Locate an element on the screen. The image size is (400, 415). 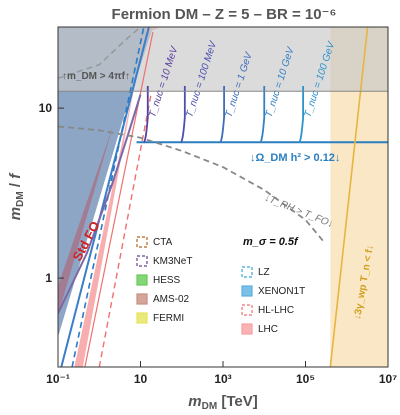
perturbative-region is located at coordinates (223, 59).